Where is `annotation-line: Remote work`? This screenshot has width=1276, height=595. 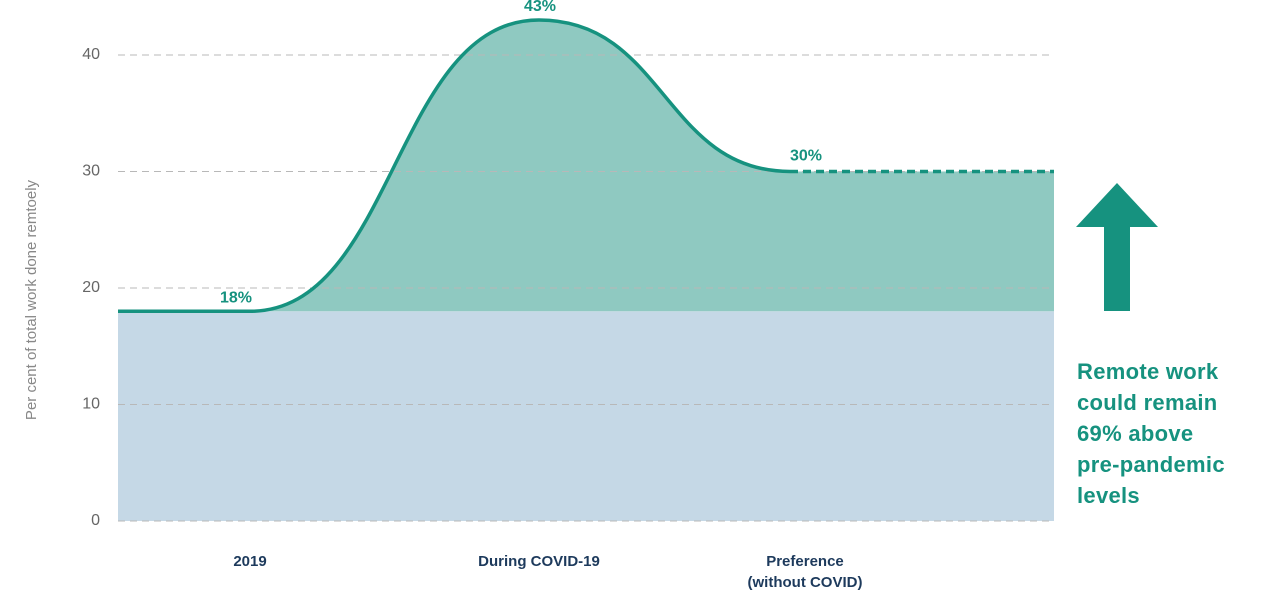
annotation-line: Remote work is located at coordinates (1148, 371).